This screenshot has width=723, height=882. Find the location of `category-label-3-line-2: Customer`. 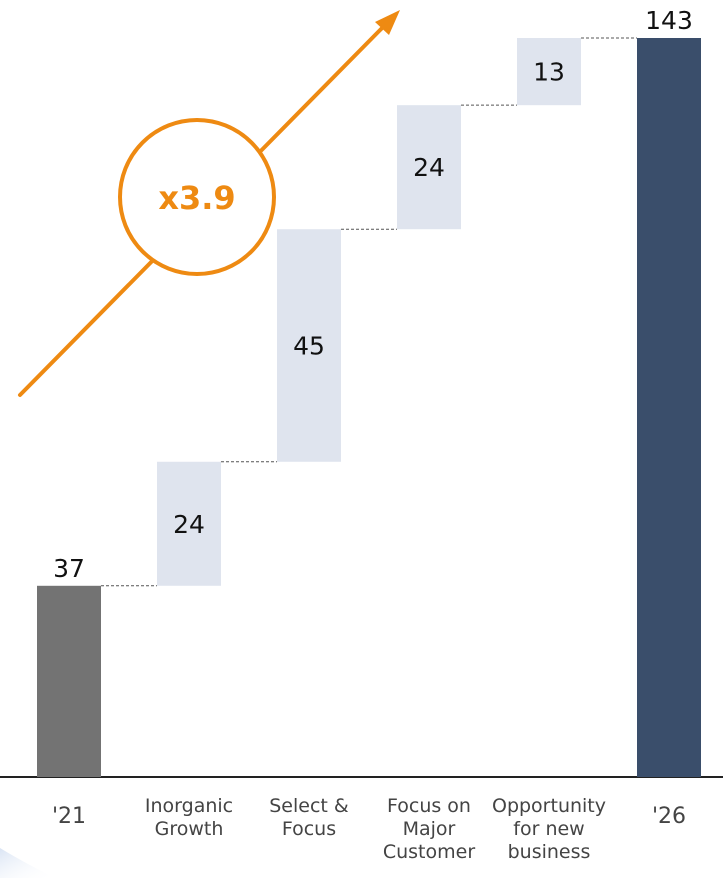

category-label-3-line-2: Customer is located at coordinates (429, 852).